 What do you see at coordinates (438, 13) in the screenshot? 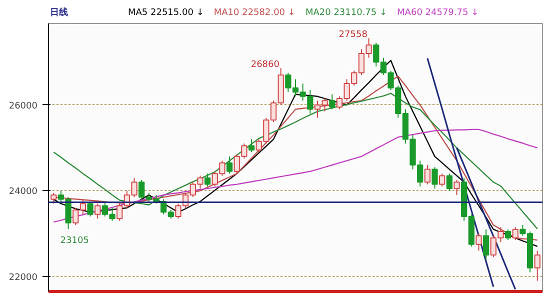
I see `text: MA60 24579.75 ↓` at bounding box center [438, 13].